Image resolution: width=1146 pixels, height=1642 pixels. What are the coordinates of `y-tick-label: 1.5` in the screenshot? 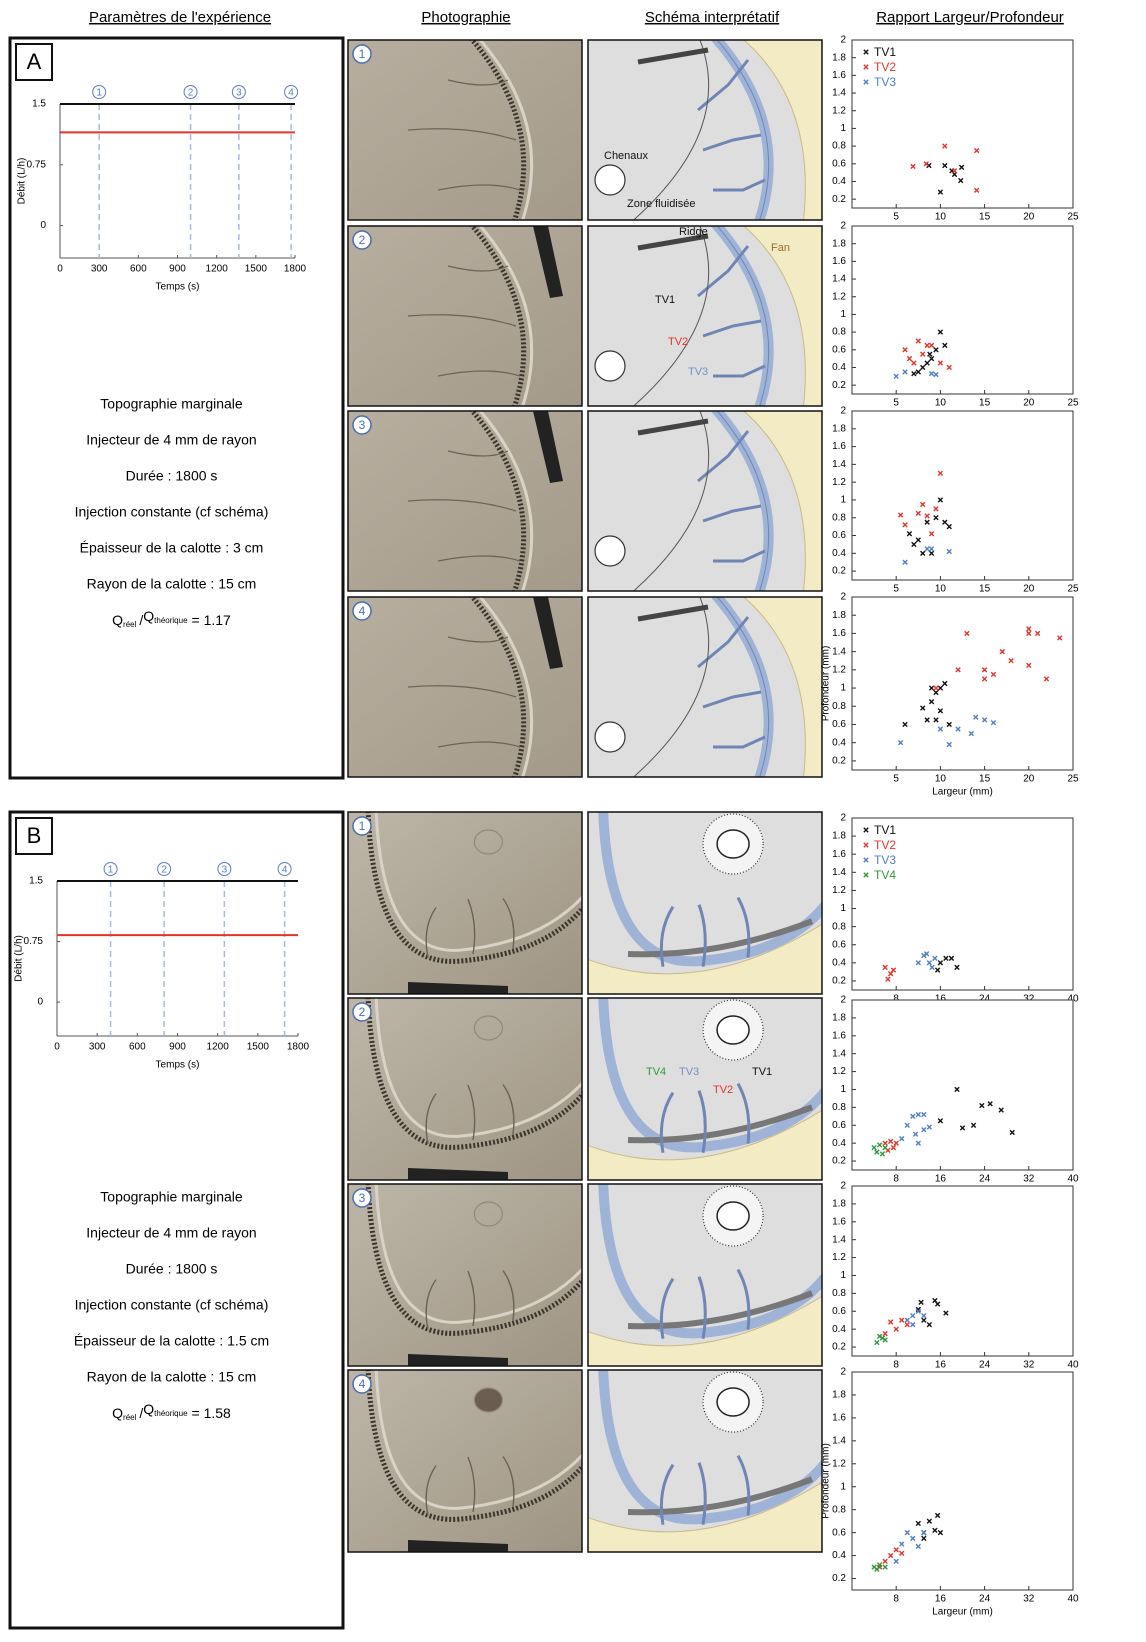 It's located at (39, 104).